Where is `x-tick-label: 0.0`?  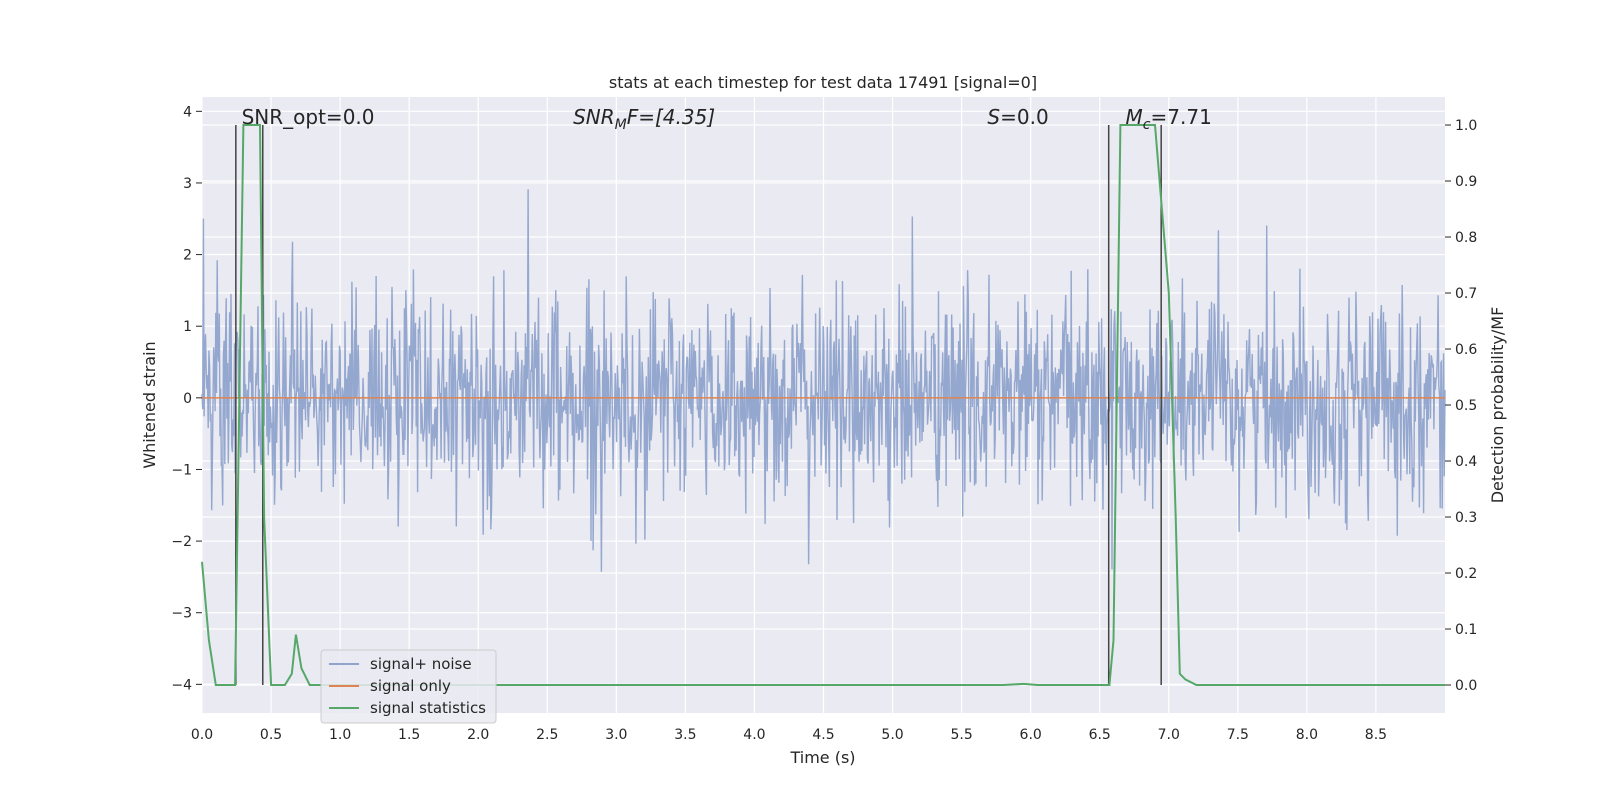 x-tick-label: 0.0 is located at coordinates (202, 735).